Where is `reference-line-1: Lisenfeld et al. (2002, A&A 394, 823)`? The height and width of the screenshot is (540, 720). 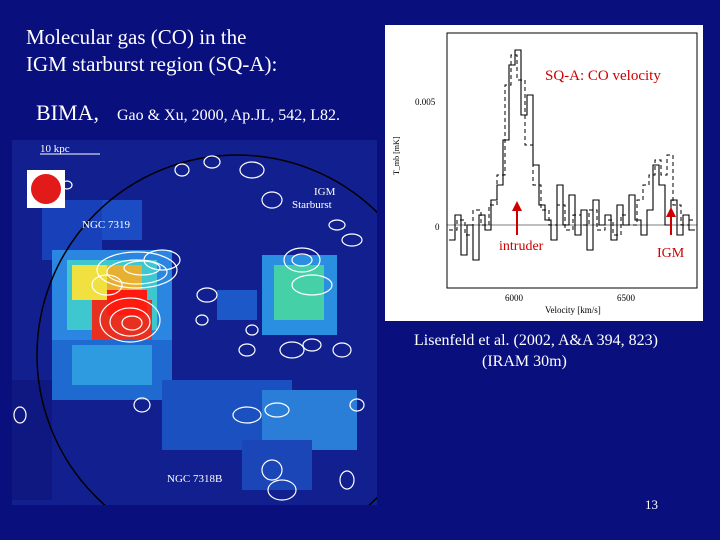 reference-line-1: Lisenfeld et al. (2002, A&A 394, 823) is located at coordinates (536, 340).